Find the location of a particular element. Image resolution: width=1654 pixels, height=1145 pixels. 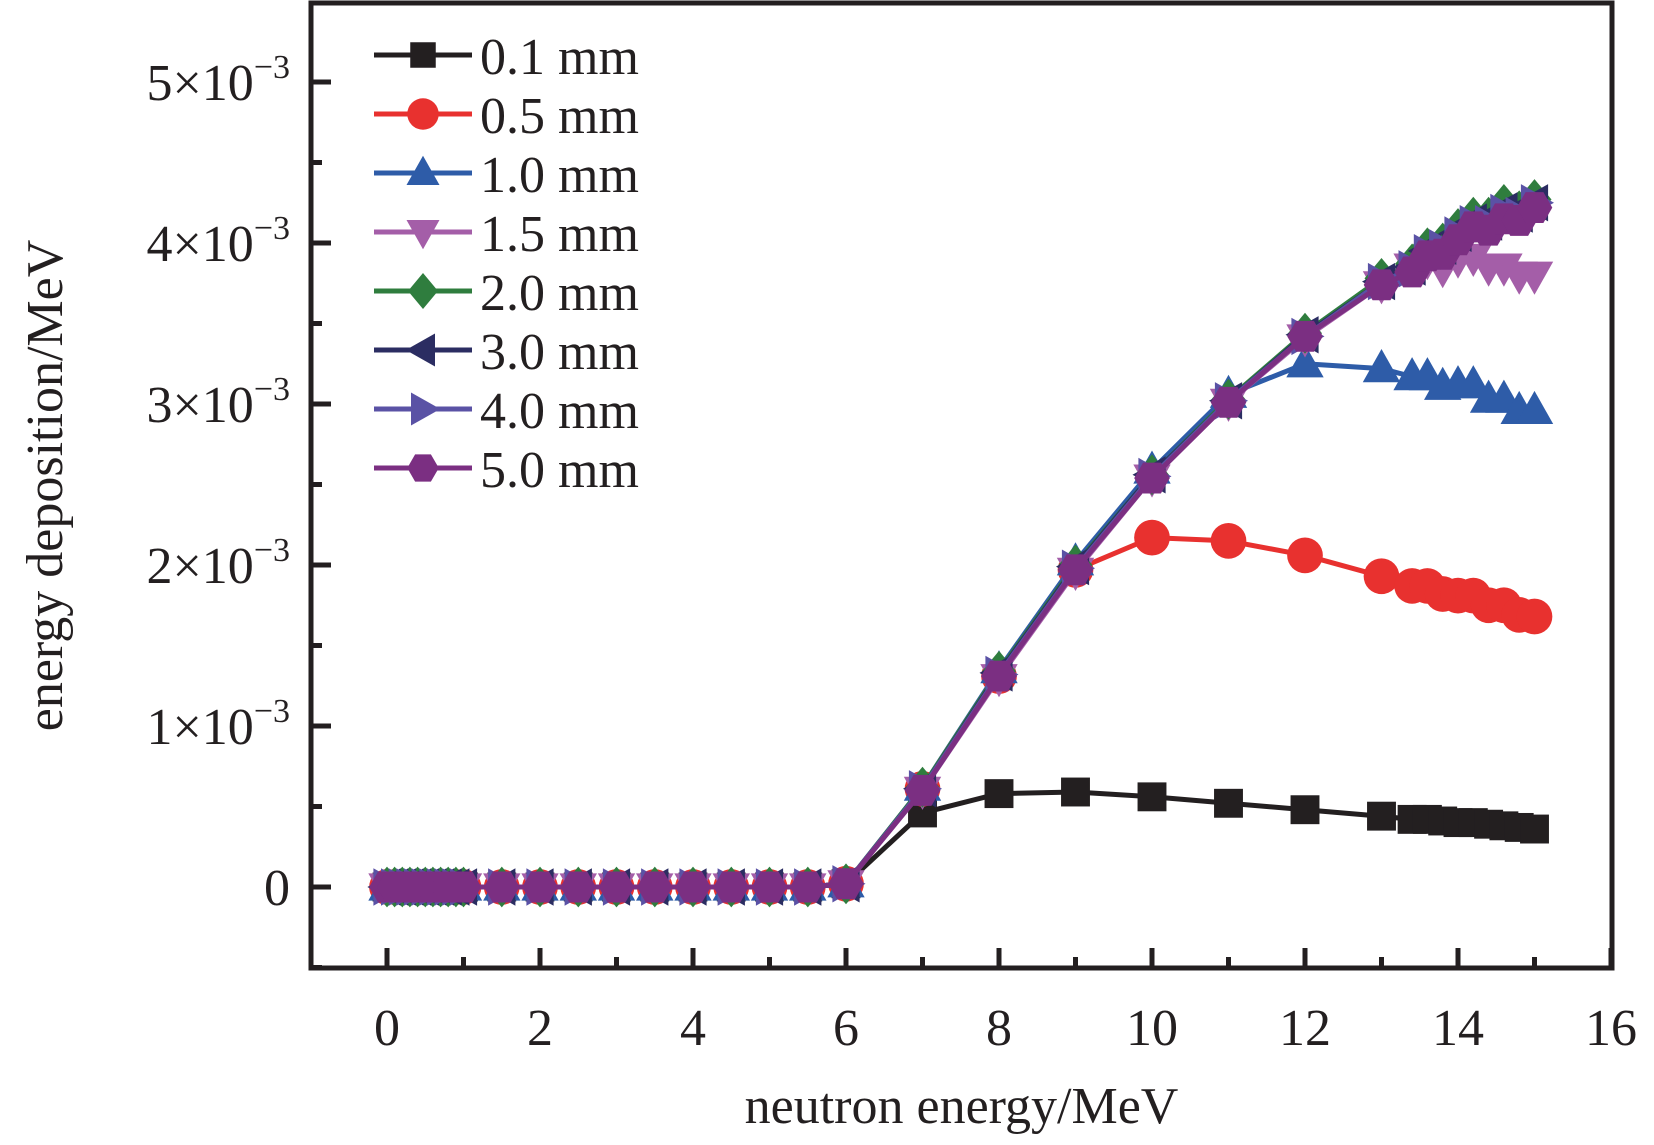

y-tick-label: 1×10⁻³ is located at coordinates (218, 724).